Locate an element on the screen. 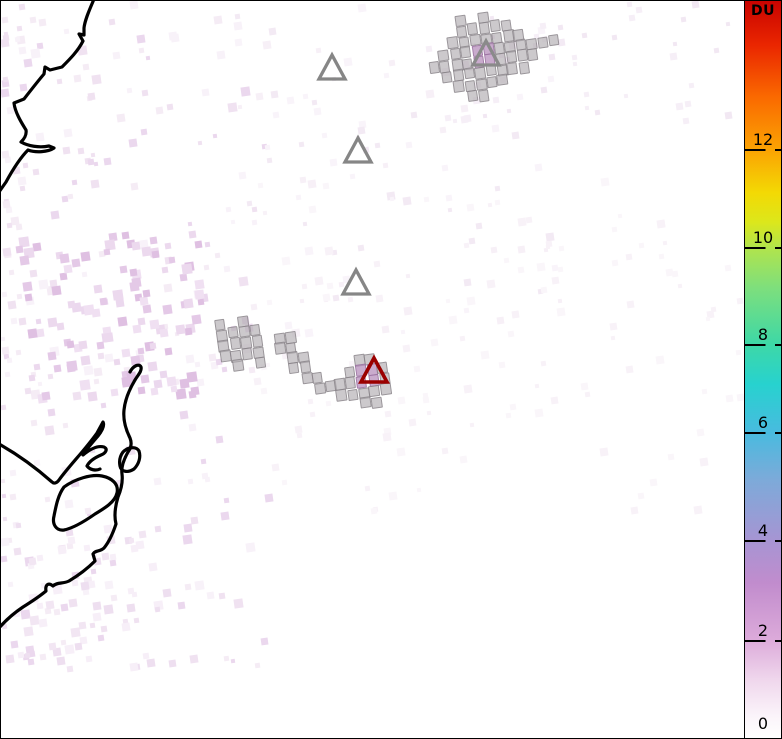 The image size is (782, 739). colorbar-tick-label: 4 is located at coordinates (763, 530).